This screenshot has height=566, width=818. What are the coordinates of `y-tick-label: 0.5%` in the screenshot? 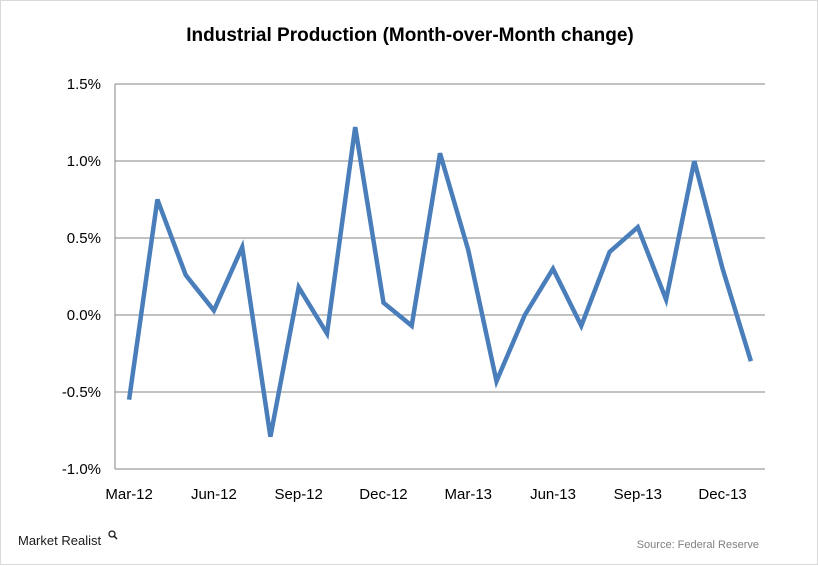 It's located at (84, 238).